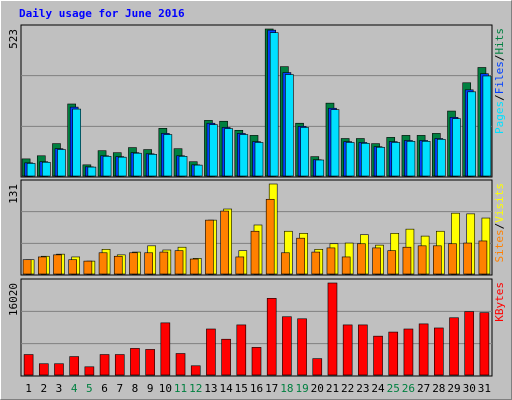 This screenshot has width=512, height=400. I want to click on x-tick-label: 16, so click(256, 388).